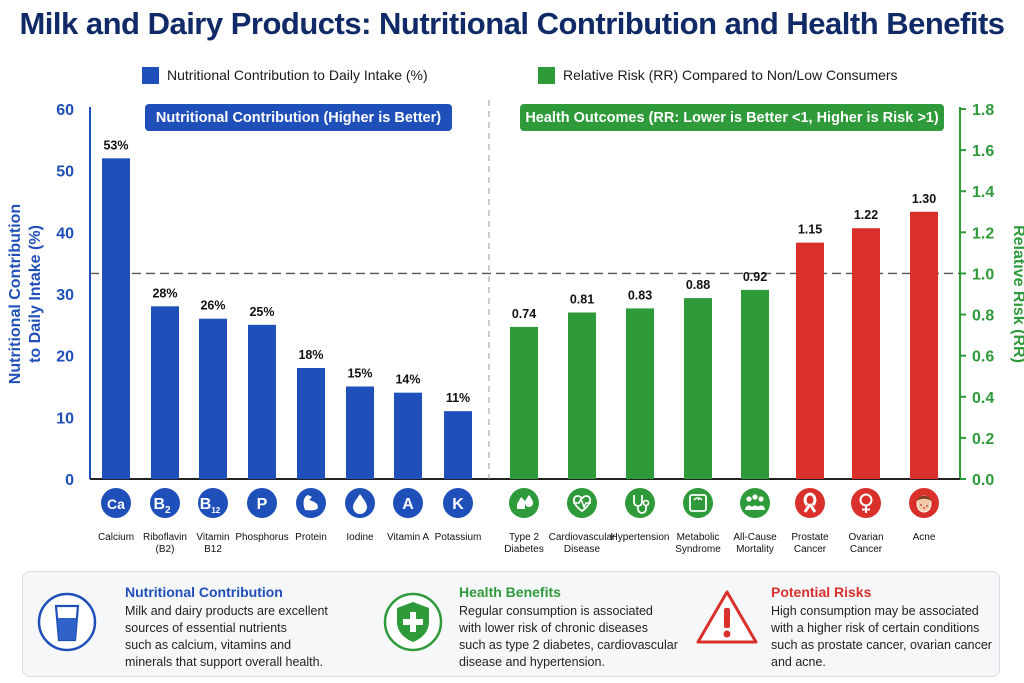 The image size is (1024, 683). Describe the element at coordinates (150, 75) in the screenshot. I see `legend-swatch-blue` at that location.